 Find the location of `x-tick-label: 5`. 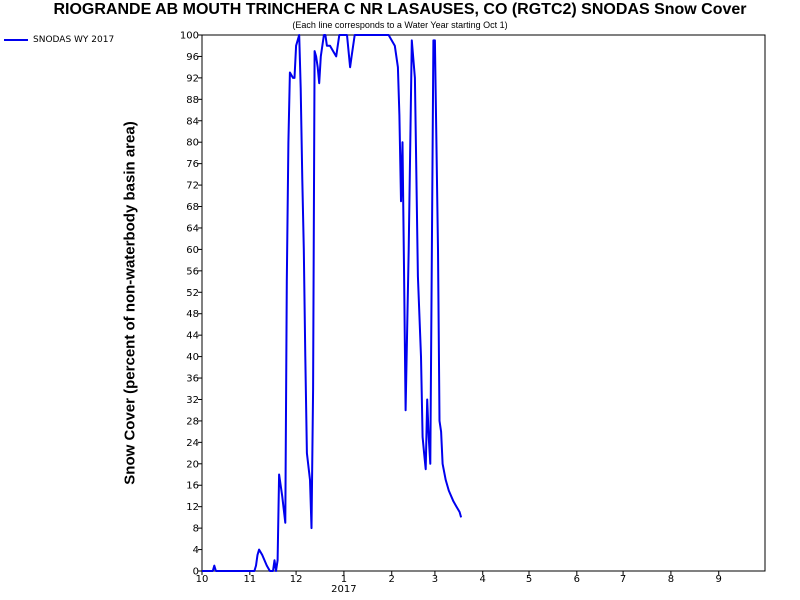

x-tick-label: 5 is located at coordinates (529, 579).